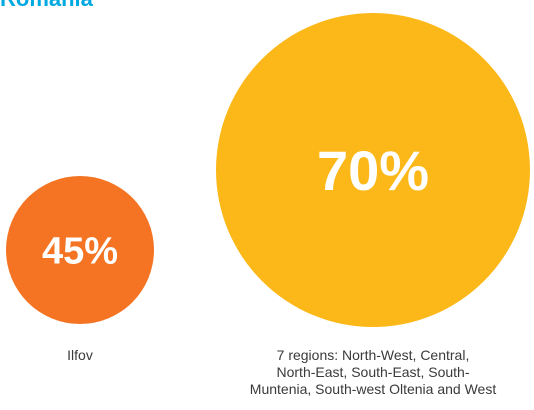  Describe the element at coordinates (373, 389) in the screenshot. I see `bubble-label-regions: Muntenia, South-west Oltenia and West` at that location.